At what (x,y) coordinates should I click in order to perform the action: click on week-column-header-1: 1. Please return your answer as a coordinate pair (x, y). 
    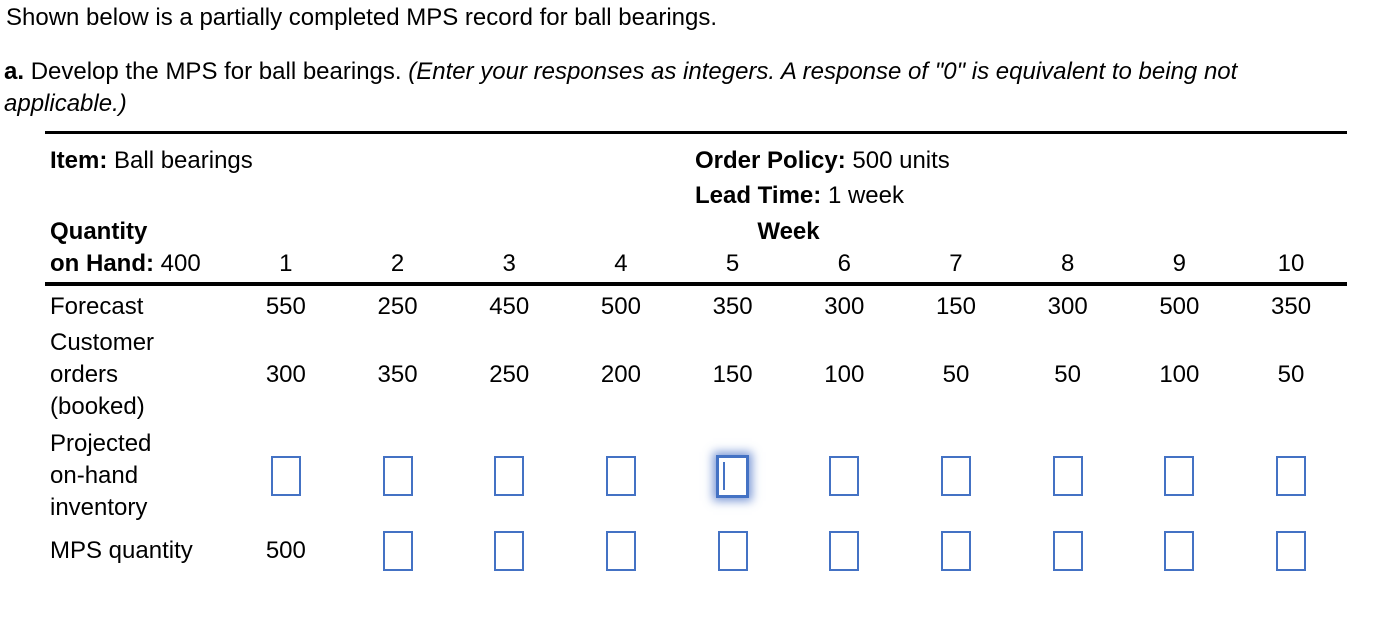
    Looking at the image, I should click on (286, 263).